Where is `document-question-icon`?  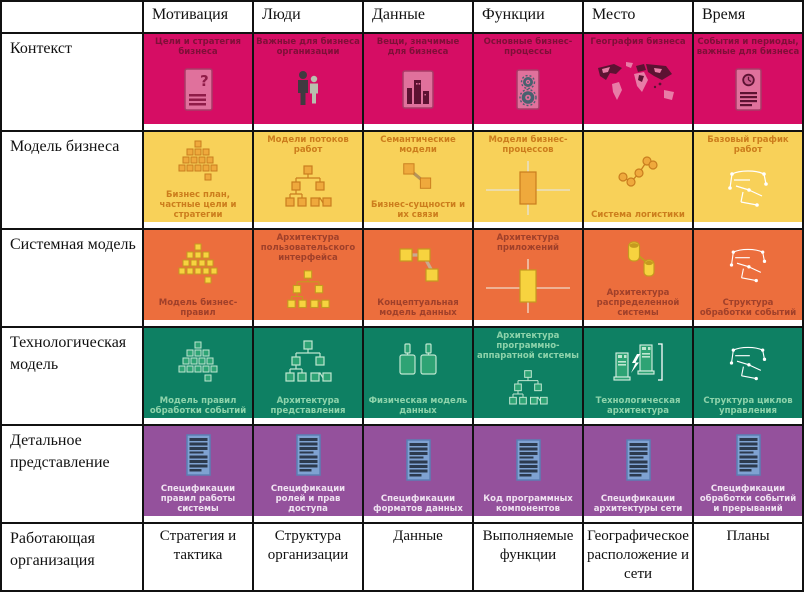 document-question-icon is located at coordinates (198, 89).